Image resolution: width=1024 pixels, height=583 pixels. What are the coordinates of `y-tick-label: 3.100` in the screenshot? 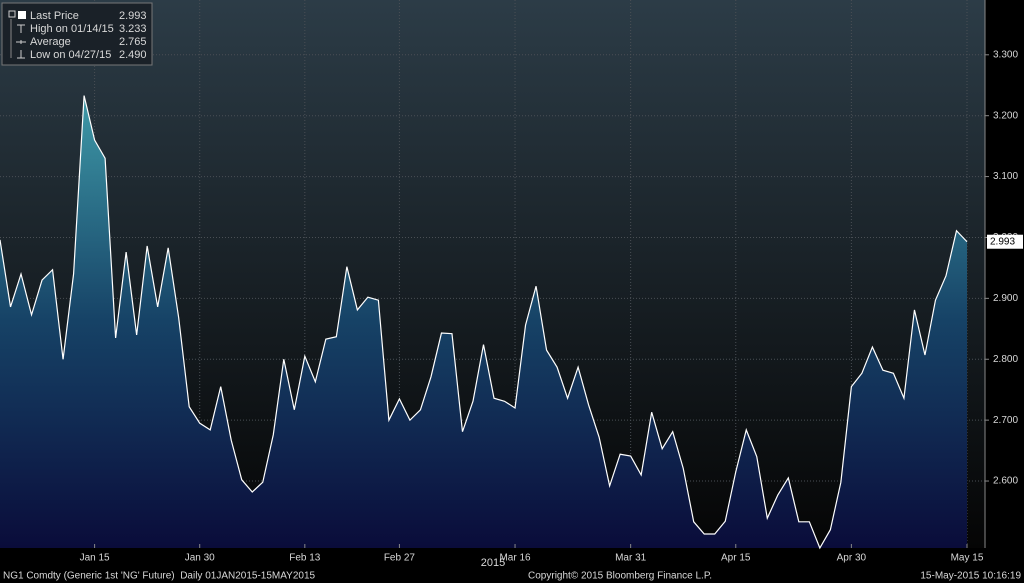 It's located at (1005, 176).